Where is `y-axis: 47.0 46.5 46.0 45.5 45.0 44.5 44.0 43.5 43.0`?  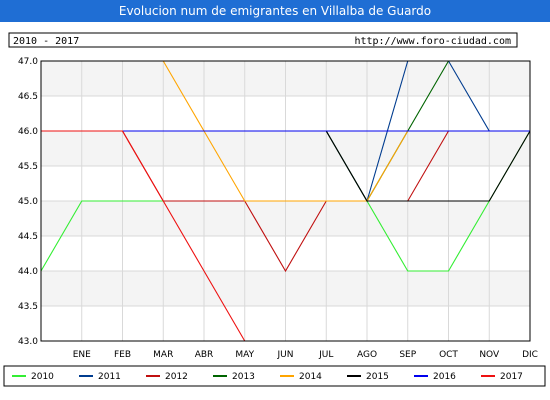 y-axis: 47.0 46.5 46.0 45.5 45.0 44.5 44.0 43.5 43.0 is located at coordinates (28, 202).